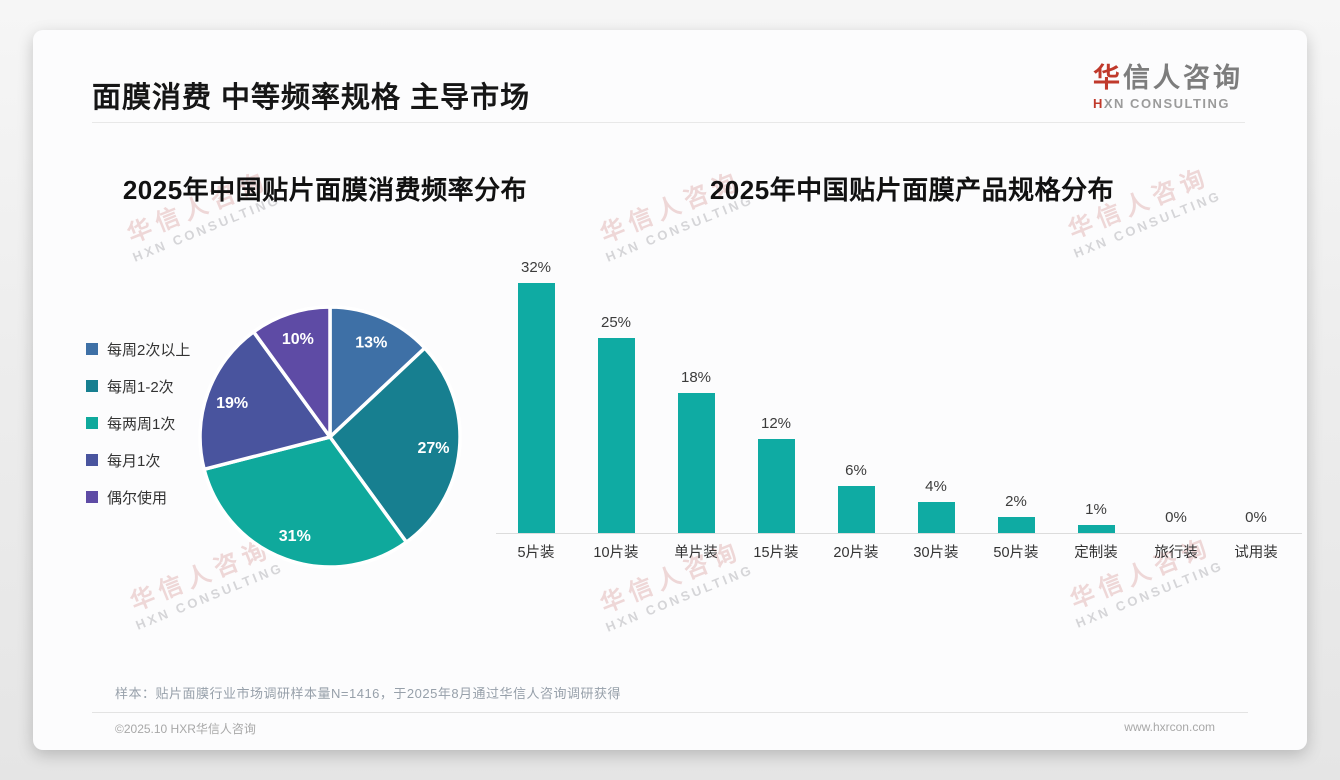 This screenshot has width=1340, height=780. I want to click on pie-value-label: 10%, so click(298, 339).